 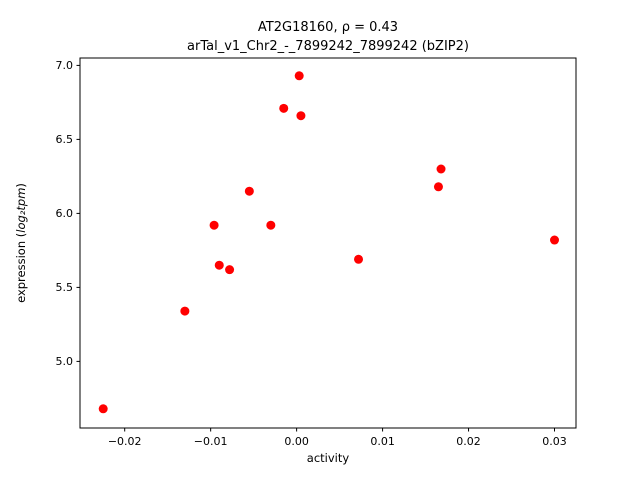 What do you see at coordinates (65, 361) in the screenshot?
I see `y-tick-label: 5.0` at bounding box center [65, 361].